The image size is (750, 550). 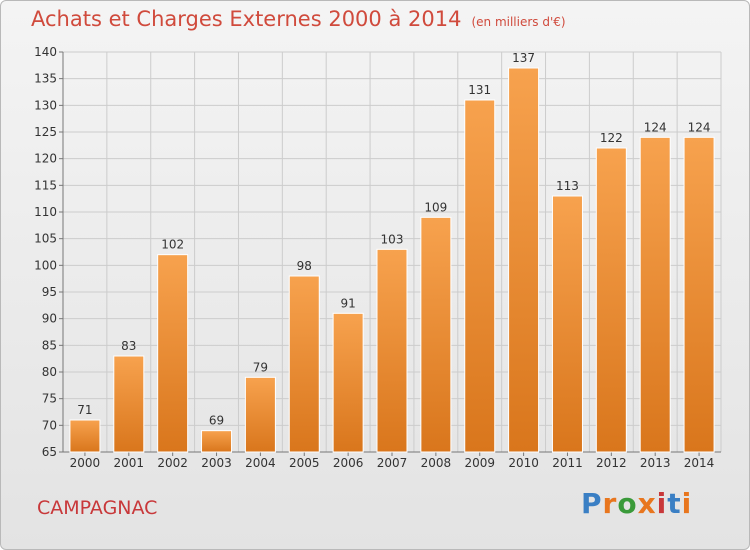 What do you see at coordinates (85, 436) in the screenshot?
I see `bar-2000` at bounding box center [85, 436].